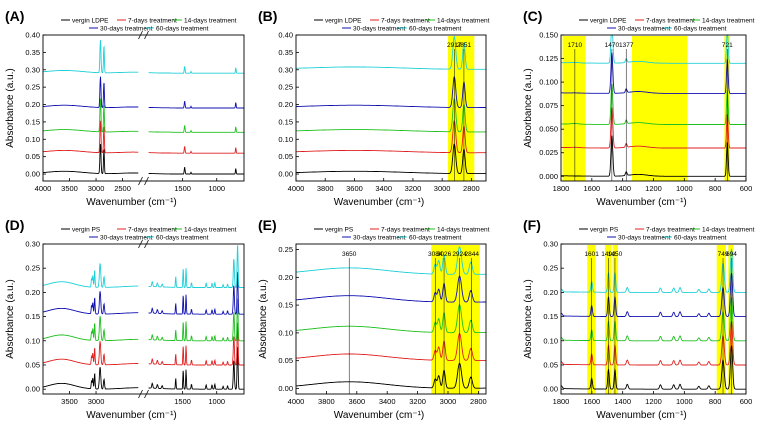 Image resolution: width=759 pixels, height=429 pixels. I want to click on x-tick-label: 3800, so click(325, 188).